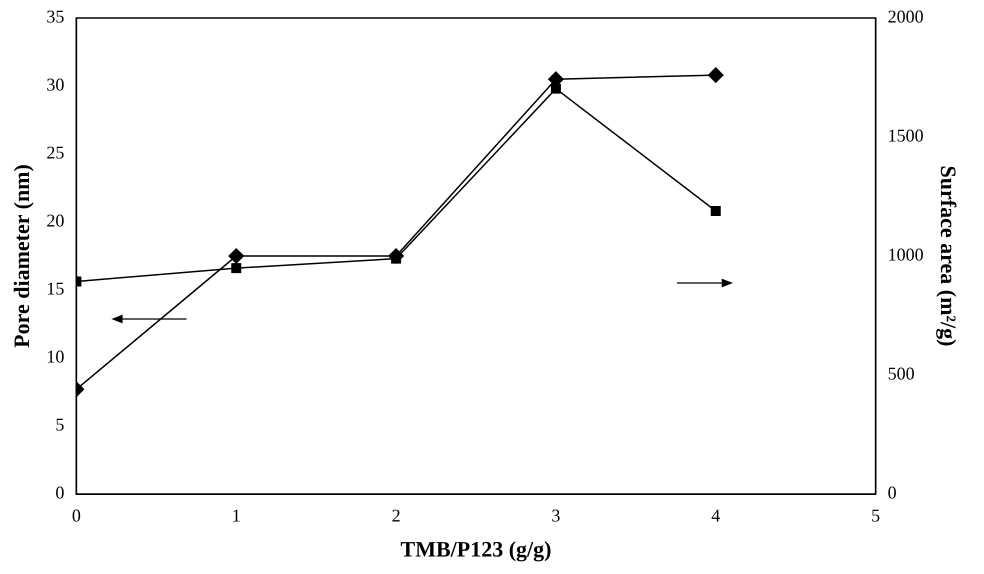 The image size is (984, 574). What do you see at coordinates (55, 84) in the screenshot?
I see `y-tick-label: 30` at bounding box center [55, 84].